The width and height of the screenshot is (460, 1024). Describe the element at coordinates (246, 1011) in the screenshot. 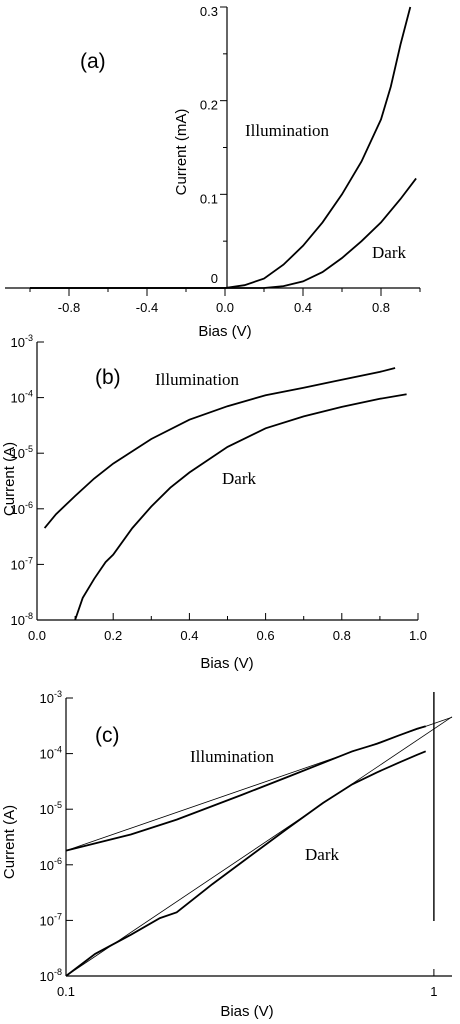

I see `panel-c-x-axis-title: Bias (V)` at that location.